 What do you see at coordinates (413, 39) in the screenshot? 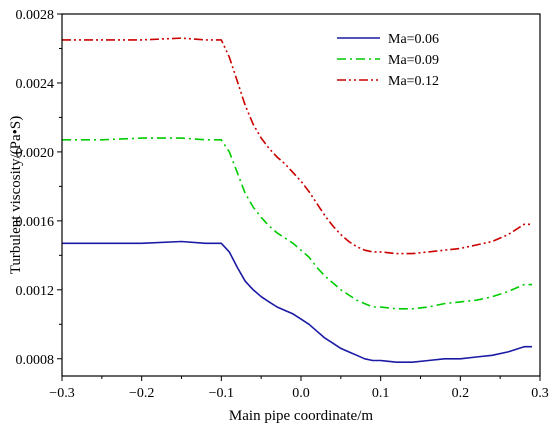
I see `legend-label-1: Ma=0.06` at bounding box center [413, 39].